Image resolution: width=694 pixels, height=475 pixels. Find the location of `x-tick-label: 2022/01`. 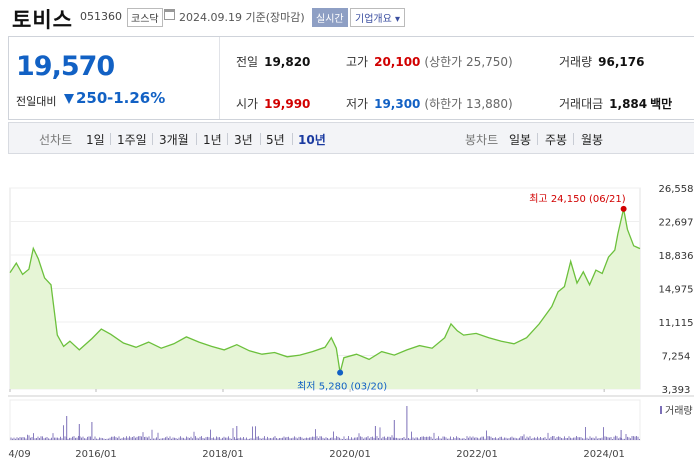

x-tick-label: 2022/01 is located at coordinates (477, 454).